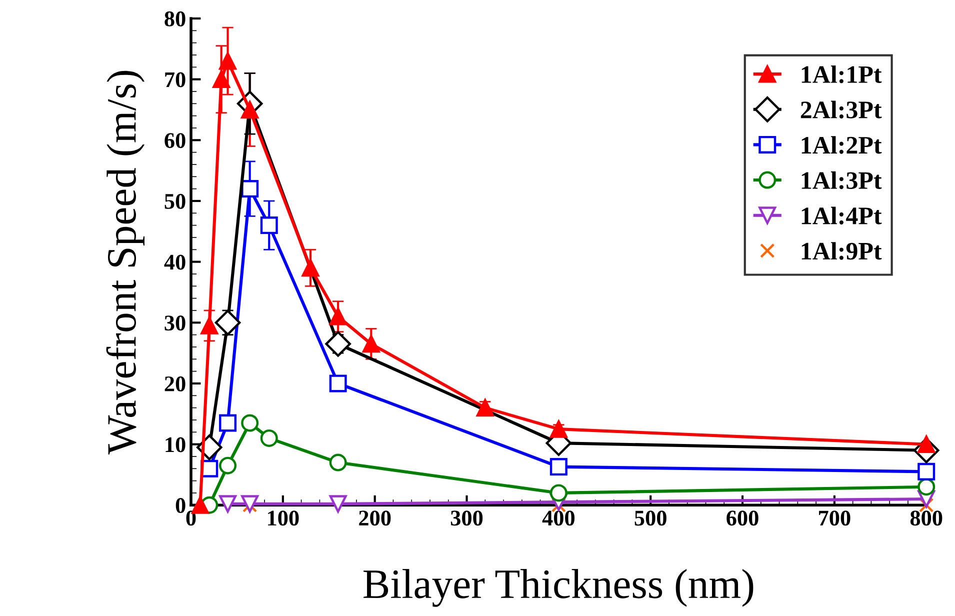 Image resolution: width=955 pixels, height=616 pixels. Describe the element at coordinates (175, 323) in the screenshot. I see `y-tick-label: 30` at that location.